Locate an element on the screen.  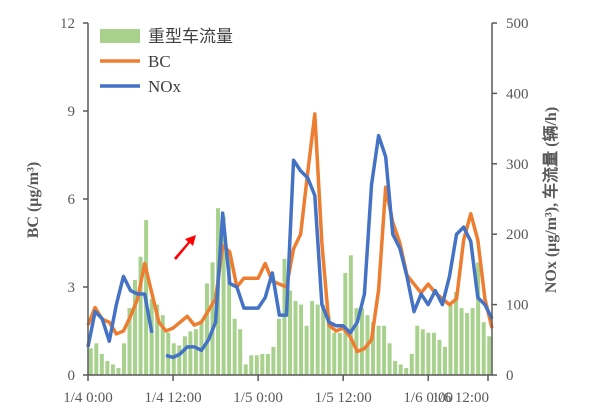
x-tick-label: 1/4 12:00 is located at coordinates (173, 398).